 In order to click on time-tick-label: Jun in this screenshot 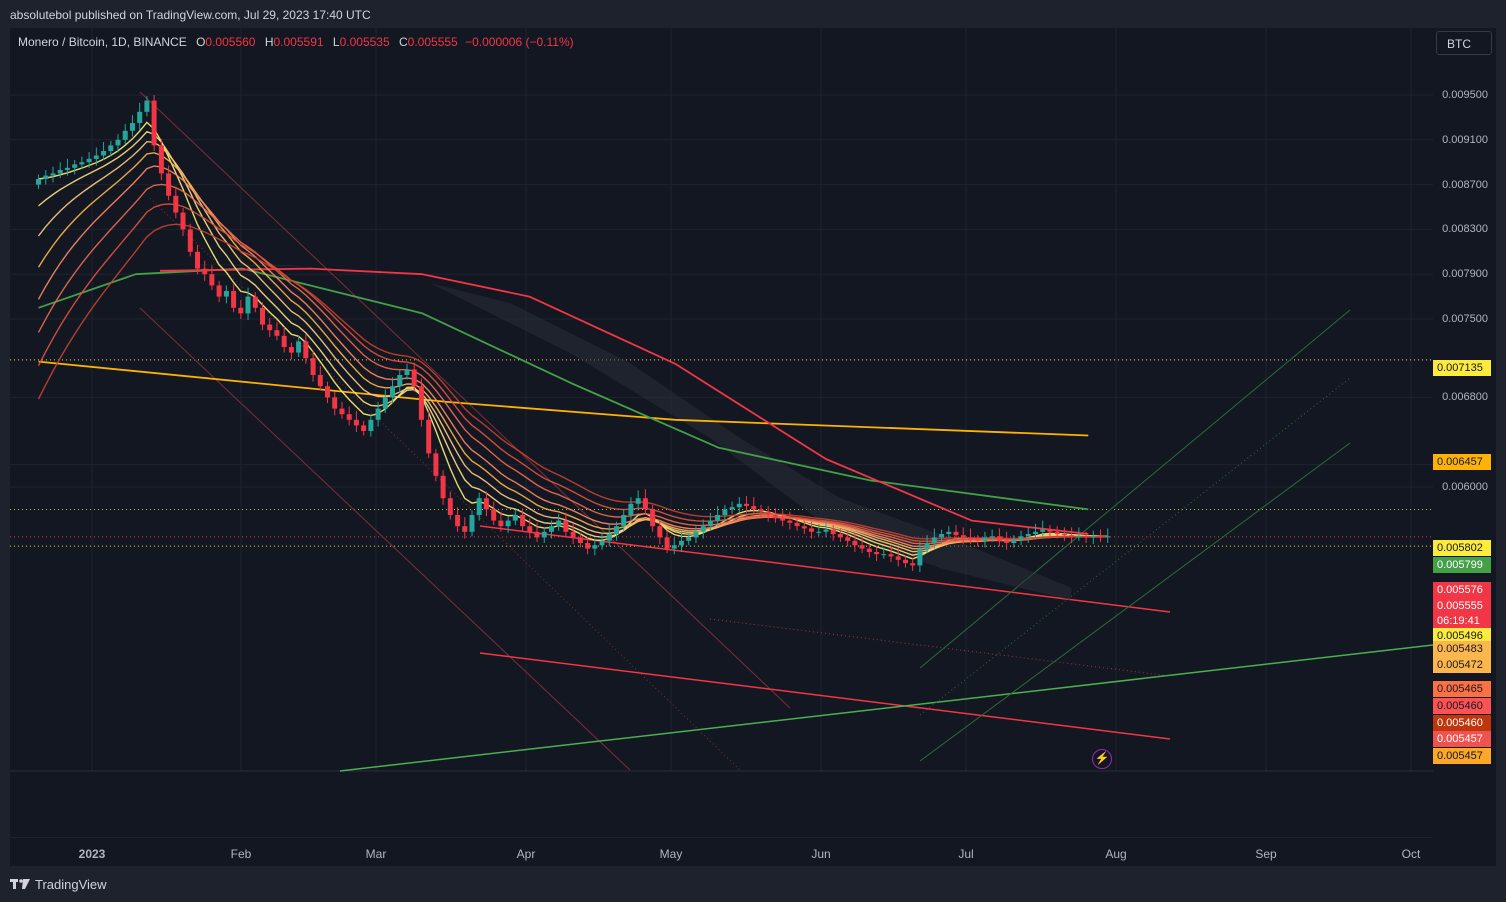, I will do `click(821, 854)`.